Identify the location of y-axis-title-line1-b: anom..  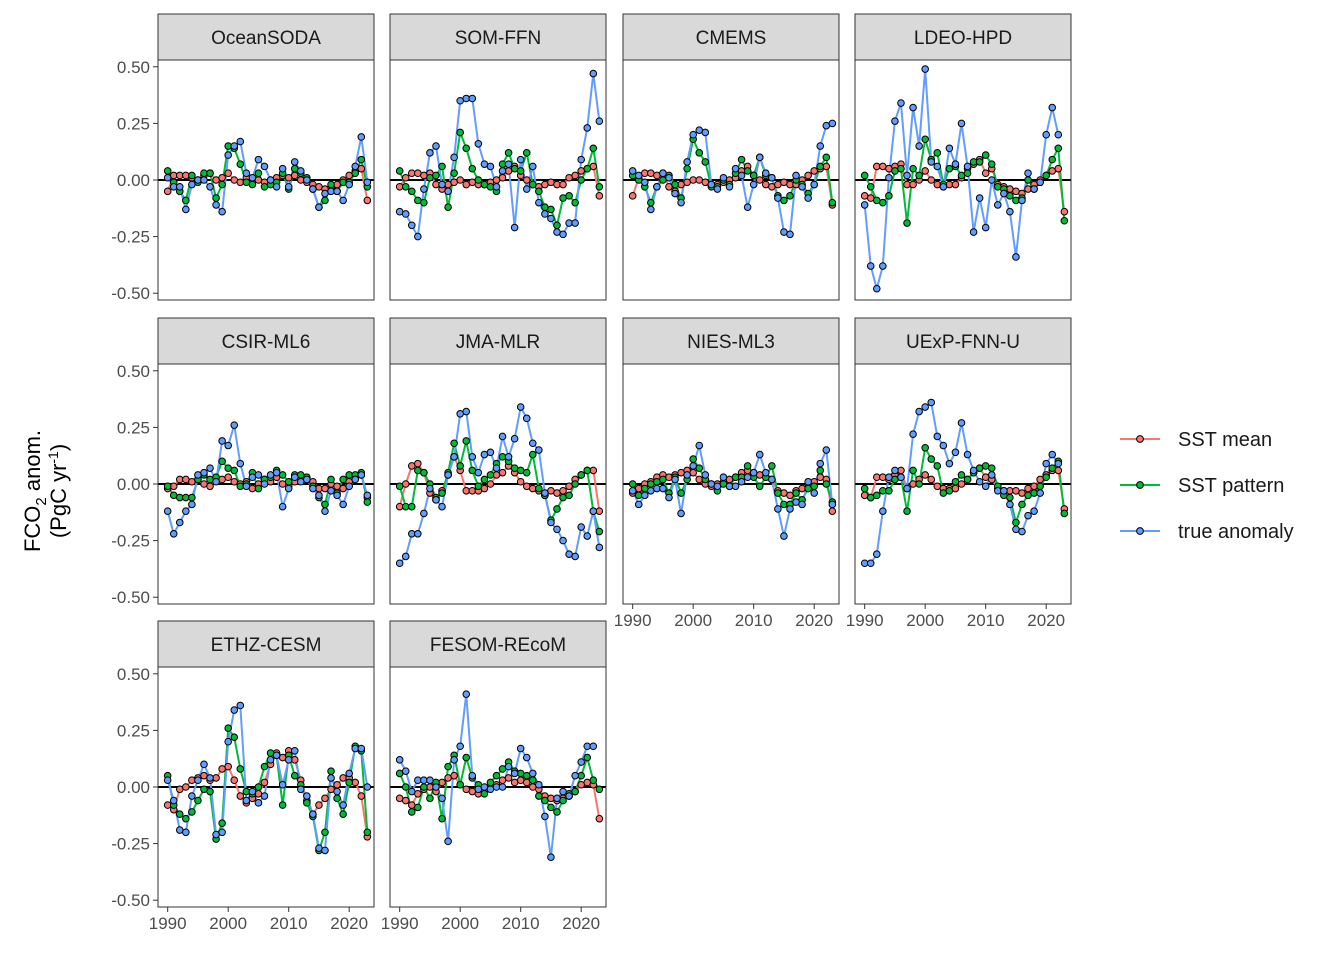
(32, 463).